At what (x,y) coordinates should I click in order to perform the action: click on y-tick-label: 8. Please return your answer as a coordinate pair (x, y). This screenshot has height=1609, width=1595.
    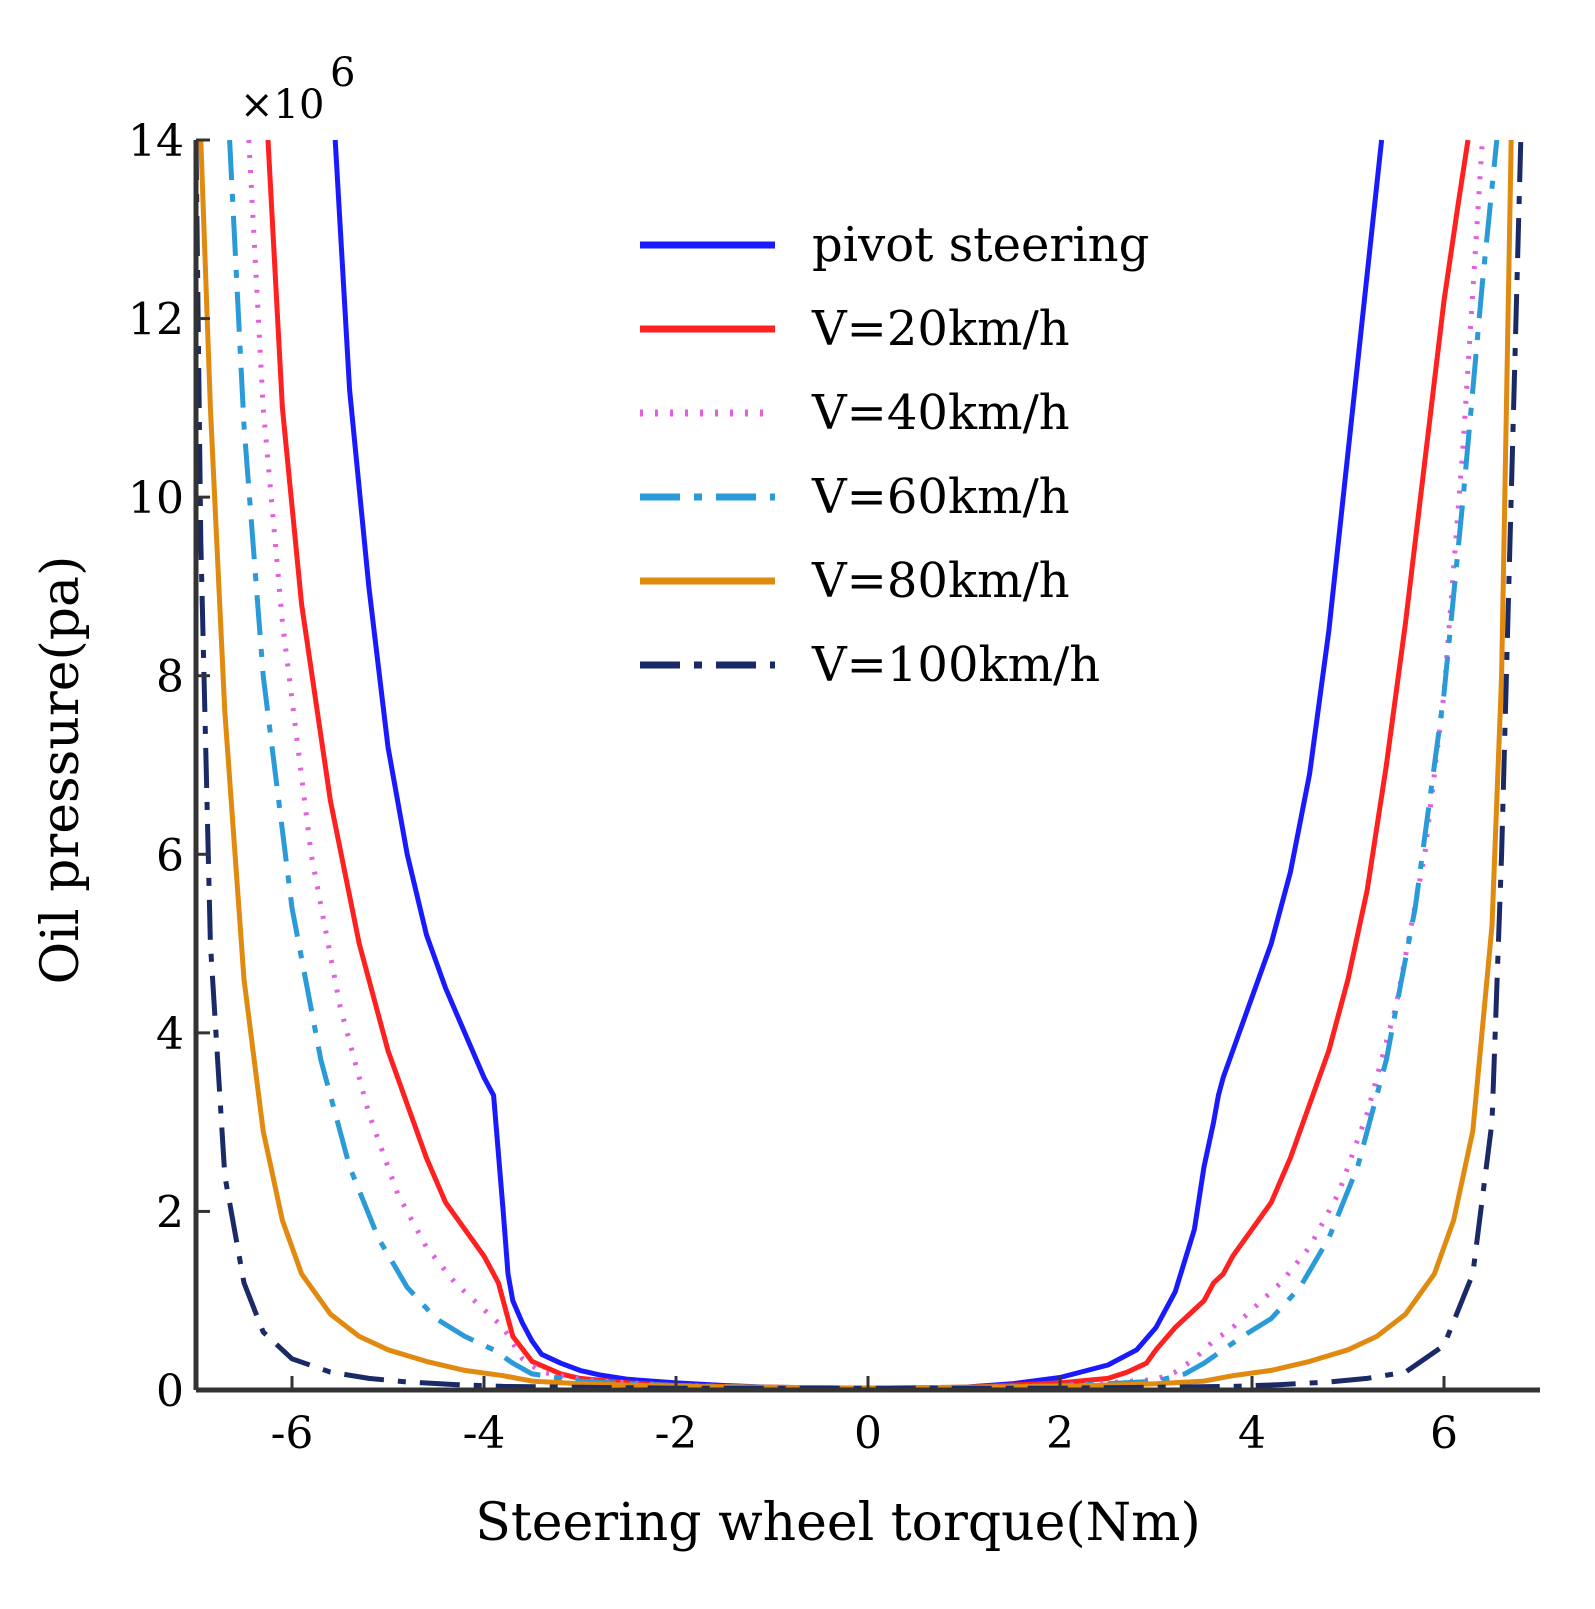
    Looking at the image, I should click on (170, 677).